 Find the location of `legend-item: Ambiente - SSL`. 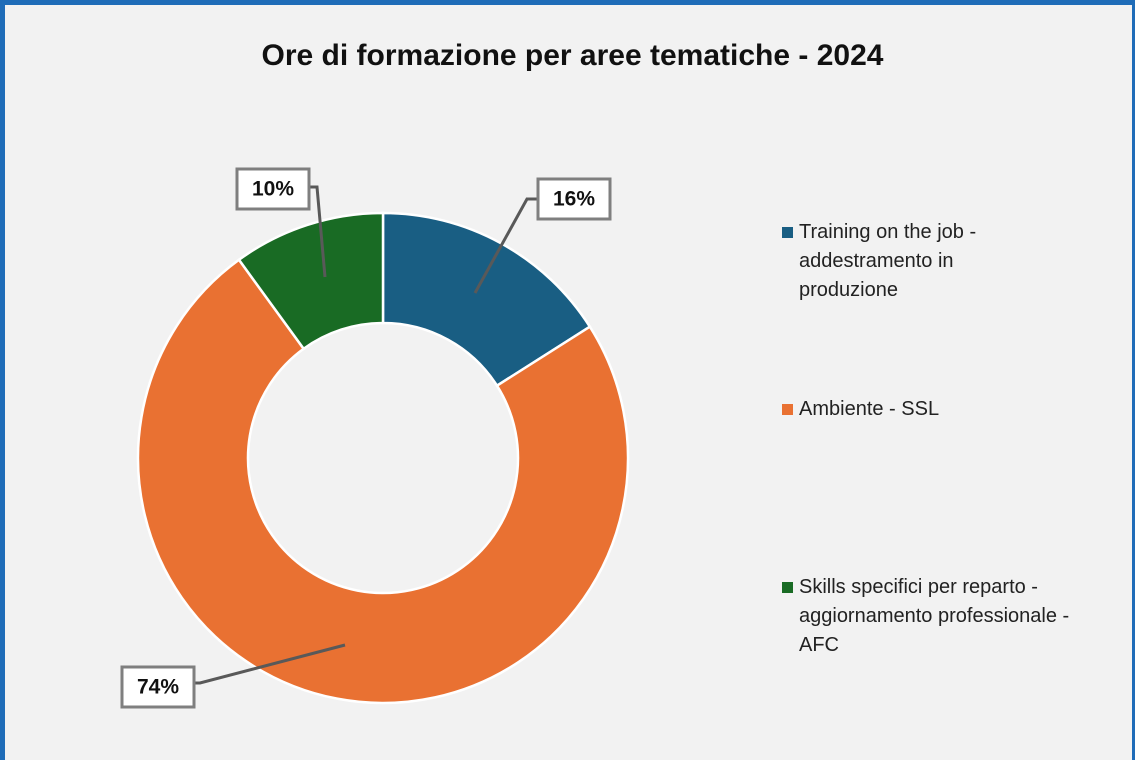

legend-item: Ambiente - SSL is located at coordinates (940, 409).